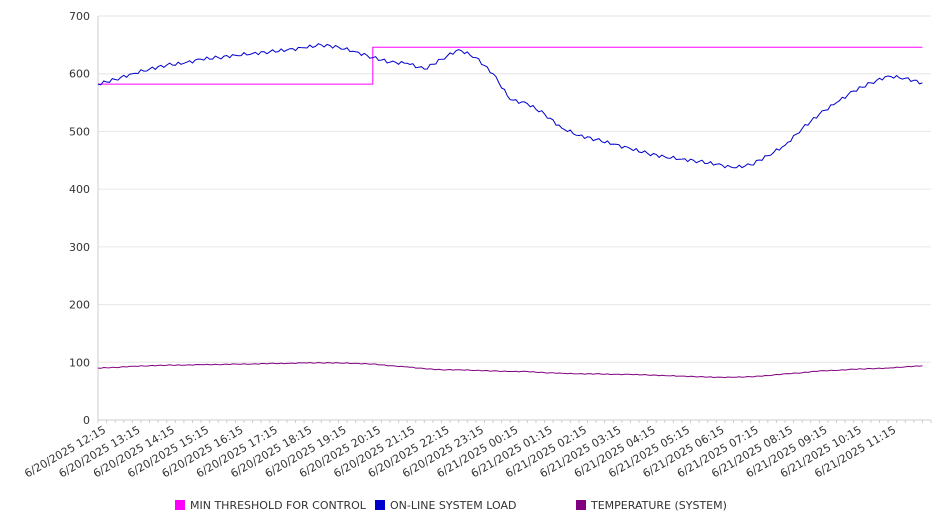 The height and width of the screenshot is (526, 946). Describe the element at coordinates (79, 131) in the screenshot. I see `y-tick-label: 500` at that location.